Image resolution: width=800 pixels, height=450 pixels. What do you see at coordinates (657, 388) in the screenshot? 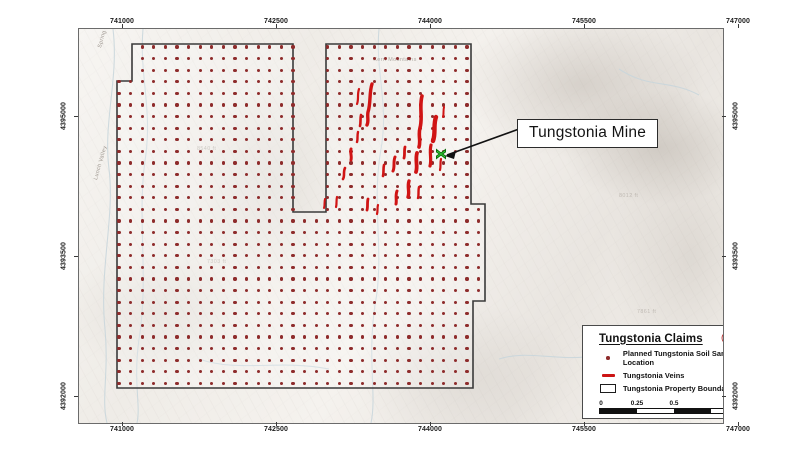
I see `legend-item-property-boundary: Tungstonia Property Boundary` at bounding box center [657, 388].